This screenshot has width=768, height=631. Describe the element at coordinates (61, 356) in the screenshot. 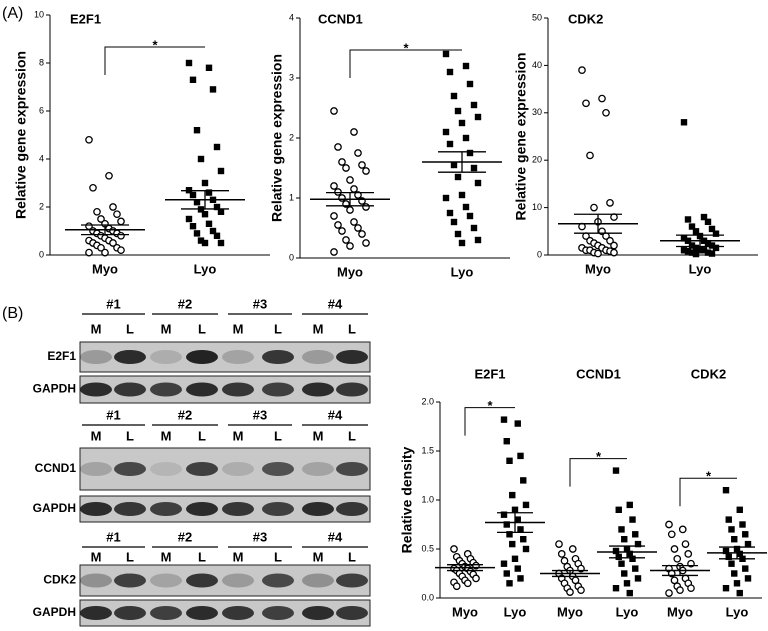

I see `blot-row-label: E2F1` at that location.